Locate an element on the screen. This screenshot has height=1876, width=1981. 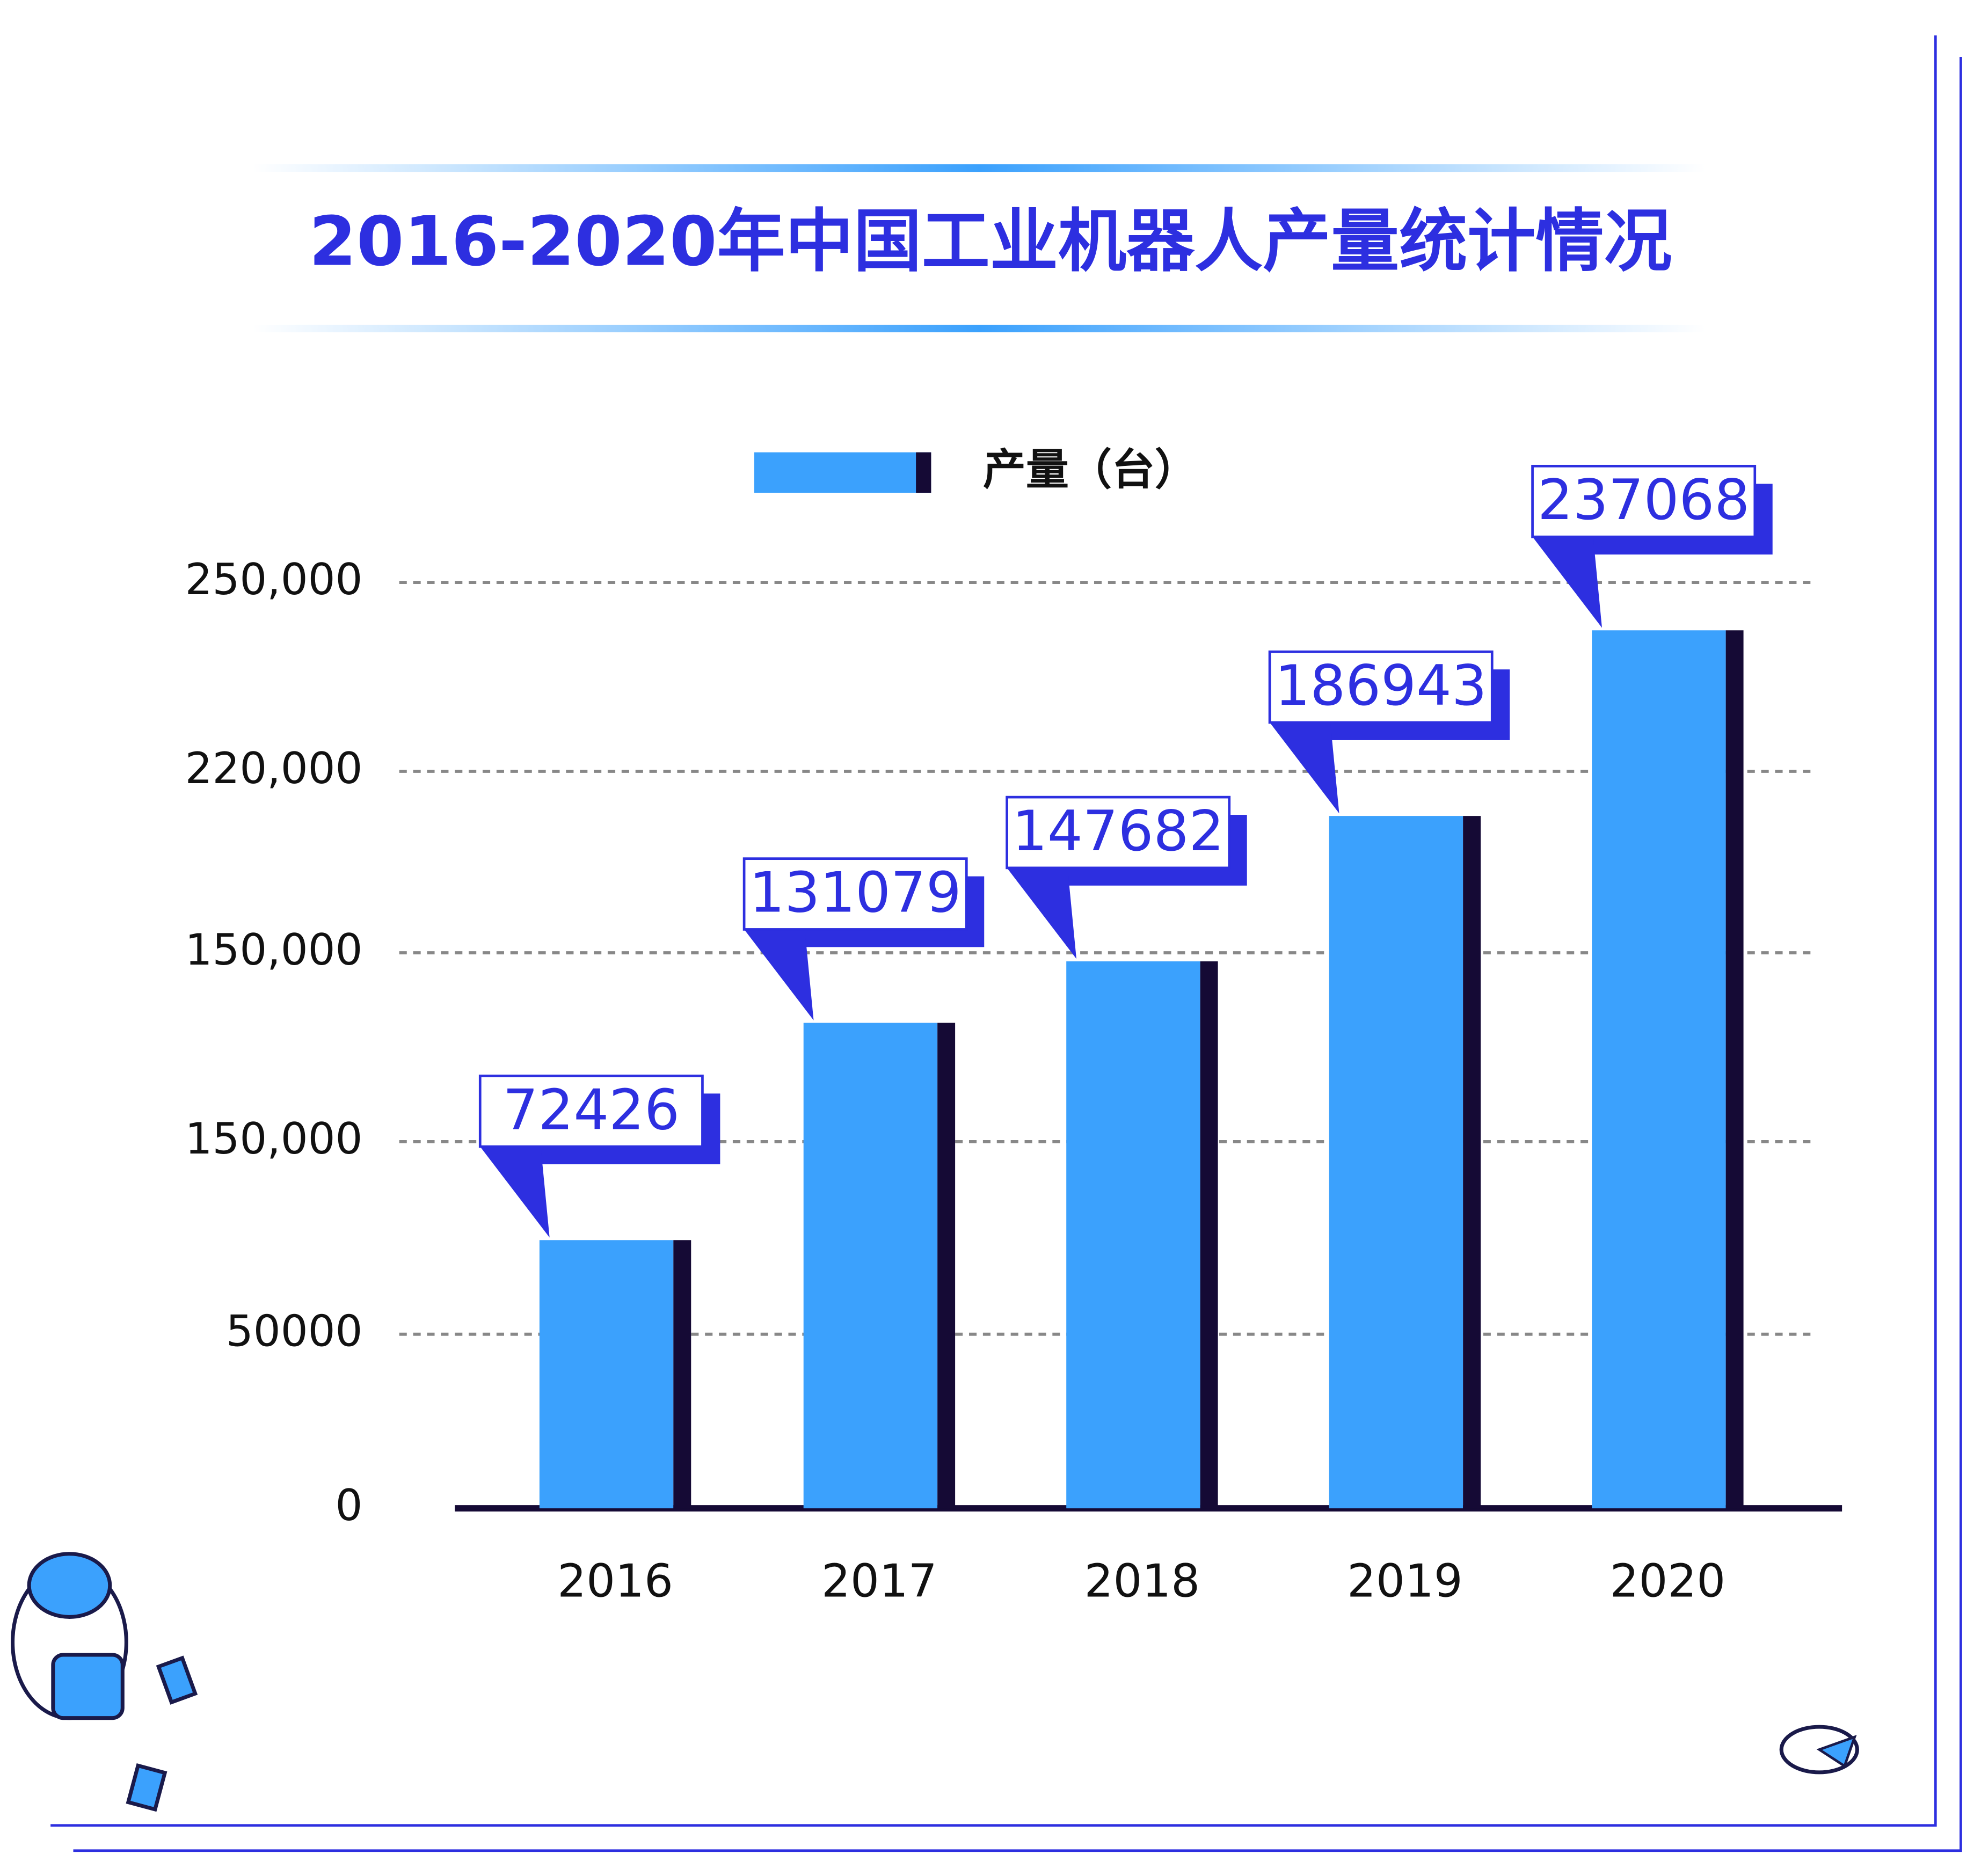
x-tick-label: 2016 is located at coordinates (615, 1581).